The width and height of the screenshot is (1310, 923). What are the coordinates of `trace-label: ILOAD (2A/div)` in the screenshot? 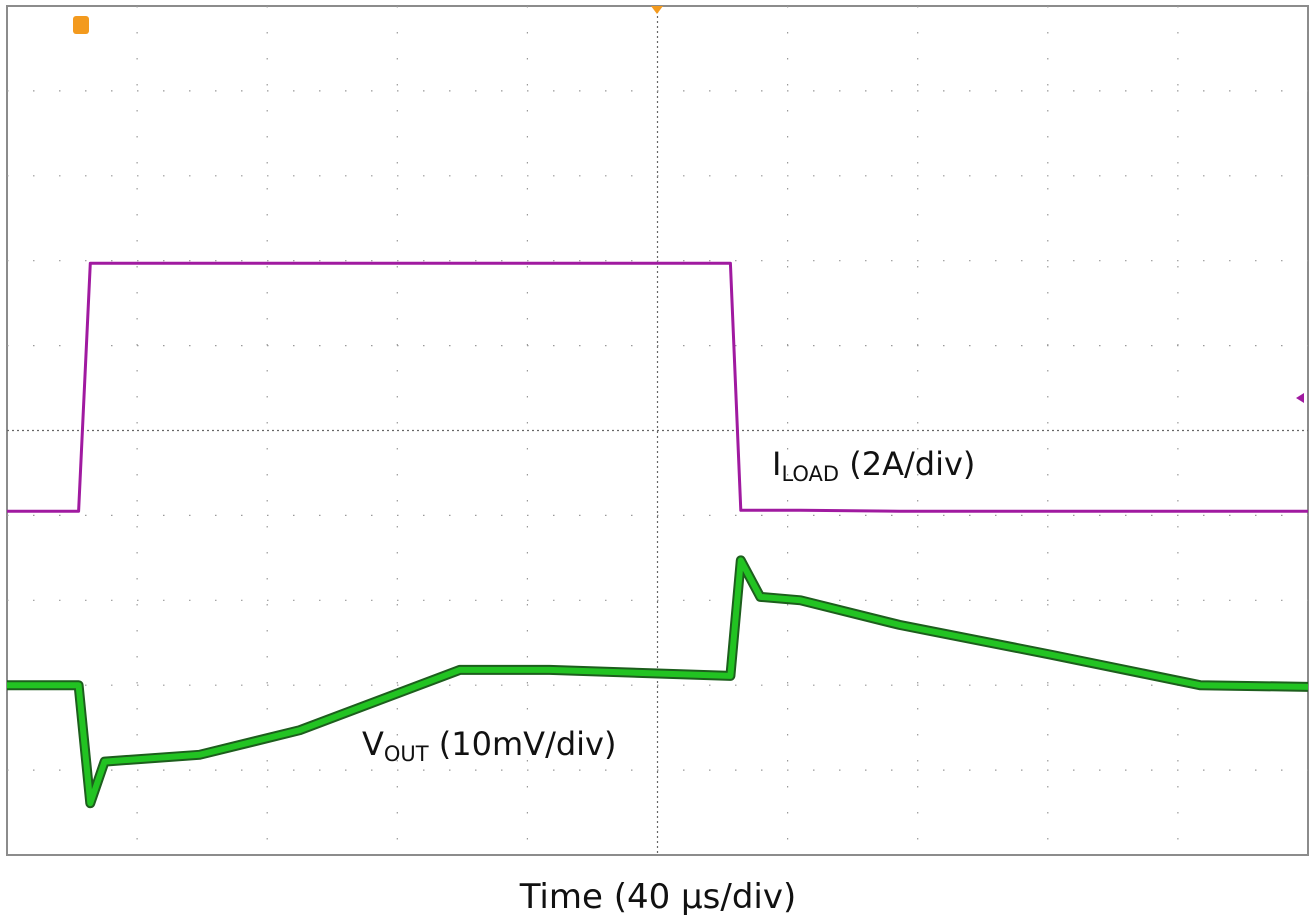 It's located at (873, 465).